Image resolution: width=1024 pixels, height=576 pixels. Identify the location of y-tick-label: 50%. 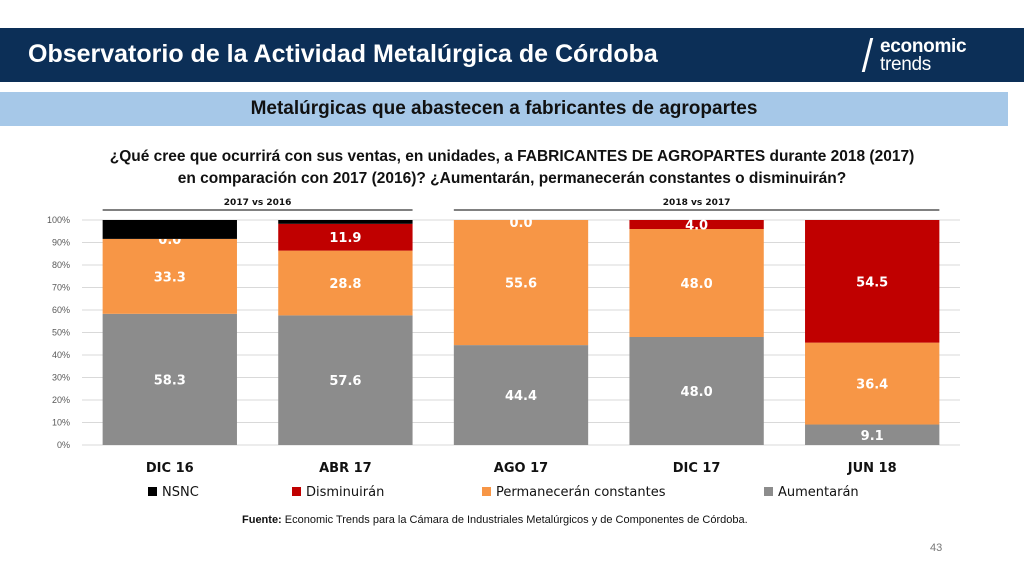
(61, 333).